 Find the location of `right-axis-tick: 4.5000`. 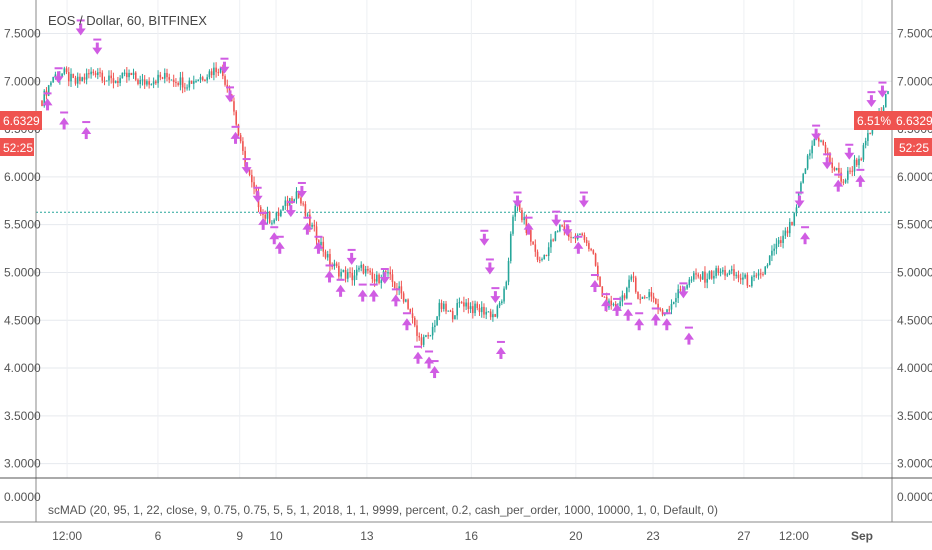

right-axis-tick: 4.5000 is located at coordinates (914, 320).